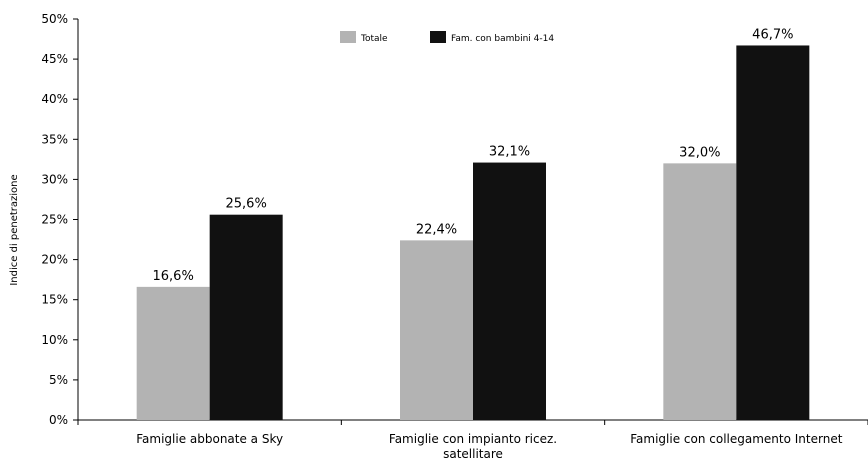 The height and width of the screenshot is (472, 868). I want to click on y-tick-label: 15%, so click(54, 300).